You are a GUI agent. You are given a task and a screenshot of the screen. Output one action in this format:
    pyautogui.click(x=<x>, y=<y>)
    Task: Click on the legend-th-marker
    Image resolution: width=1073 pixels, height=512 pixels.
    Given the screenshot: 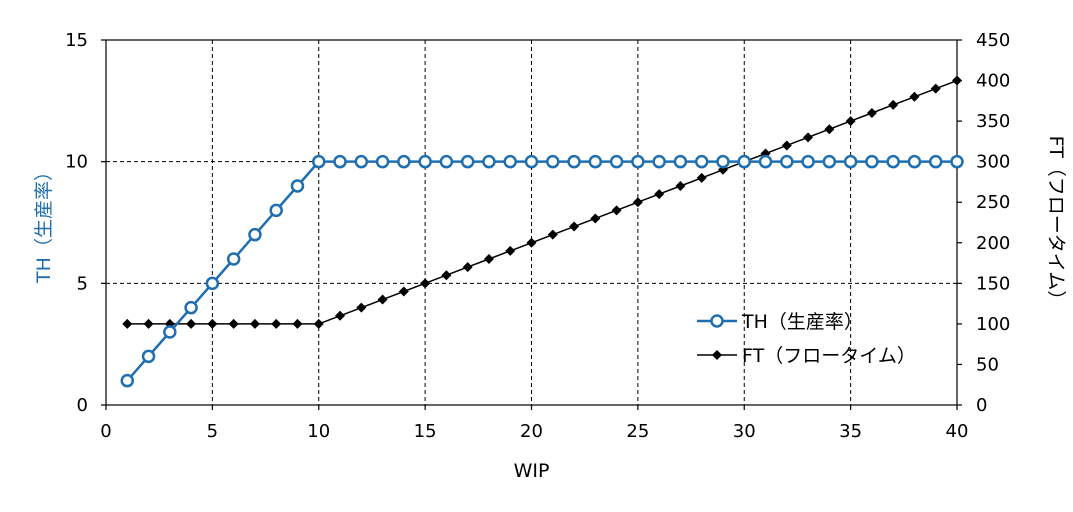 What is the action you would take?
    pyautogui.click(x=717, y=321)
    